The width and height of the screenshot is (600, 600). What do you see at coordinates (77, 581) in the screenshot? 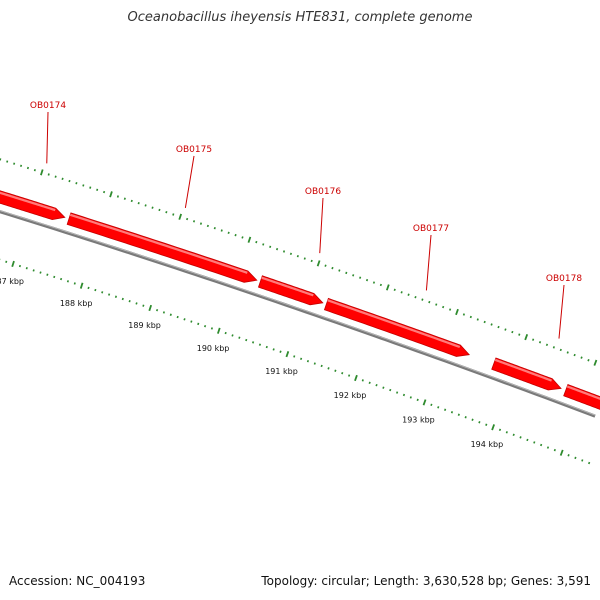
I see `accession-text: Accession: NC_004193` at bounding box center [77, 581].